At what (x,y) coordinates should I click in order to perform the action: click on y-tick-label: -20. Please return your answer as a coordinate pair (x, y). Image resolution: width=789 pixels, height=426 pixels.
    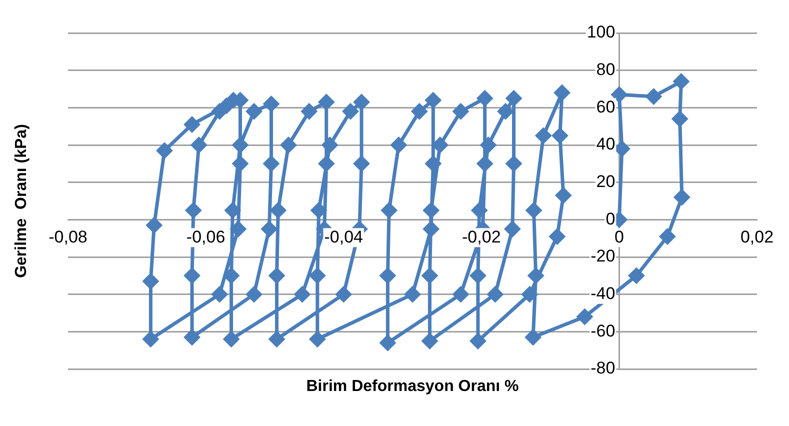
    Looking at the image, I should click on (603, 256).